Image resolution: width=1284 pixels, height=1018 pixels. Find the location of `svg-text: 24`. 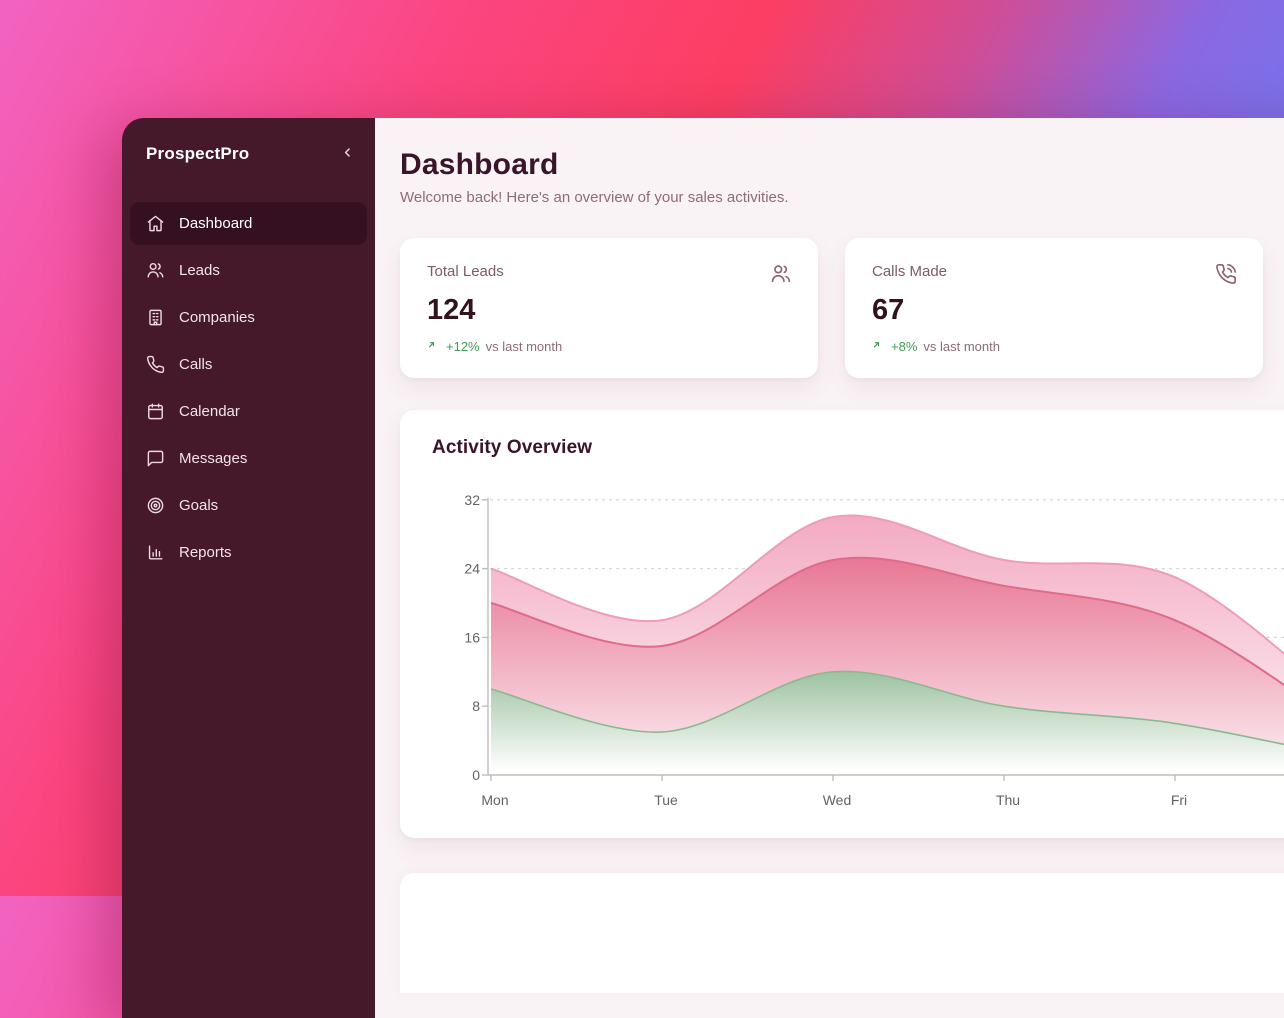

svg-text: 24 is located at coordinates (472, 569).